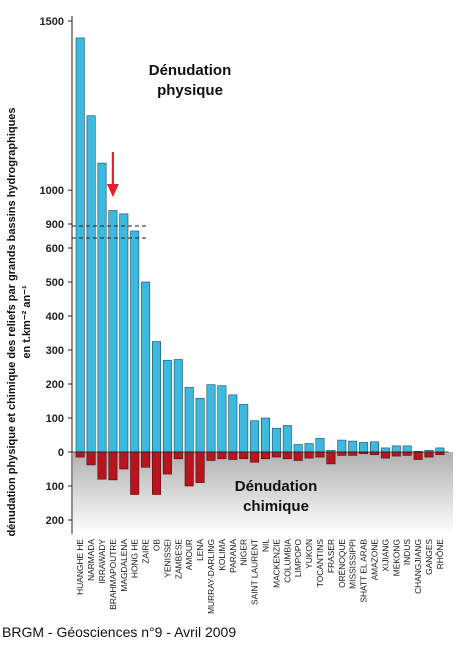 This screenshot has width=463, height=645. Describe the element at coordinates (157, 545) in the screenshot. I see `category-label-7: OB` at that location.